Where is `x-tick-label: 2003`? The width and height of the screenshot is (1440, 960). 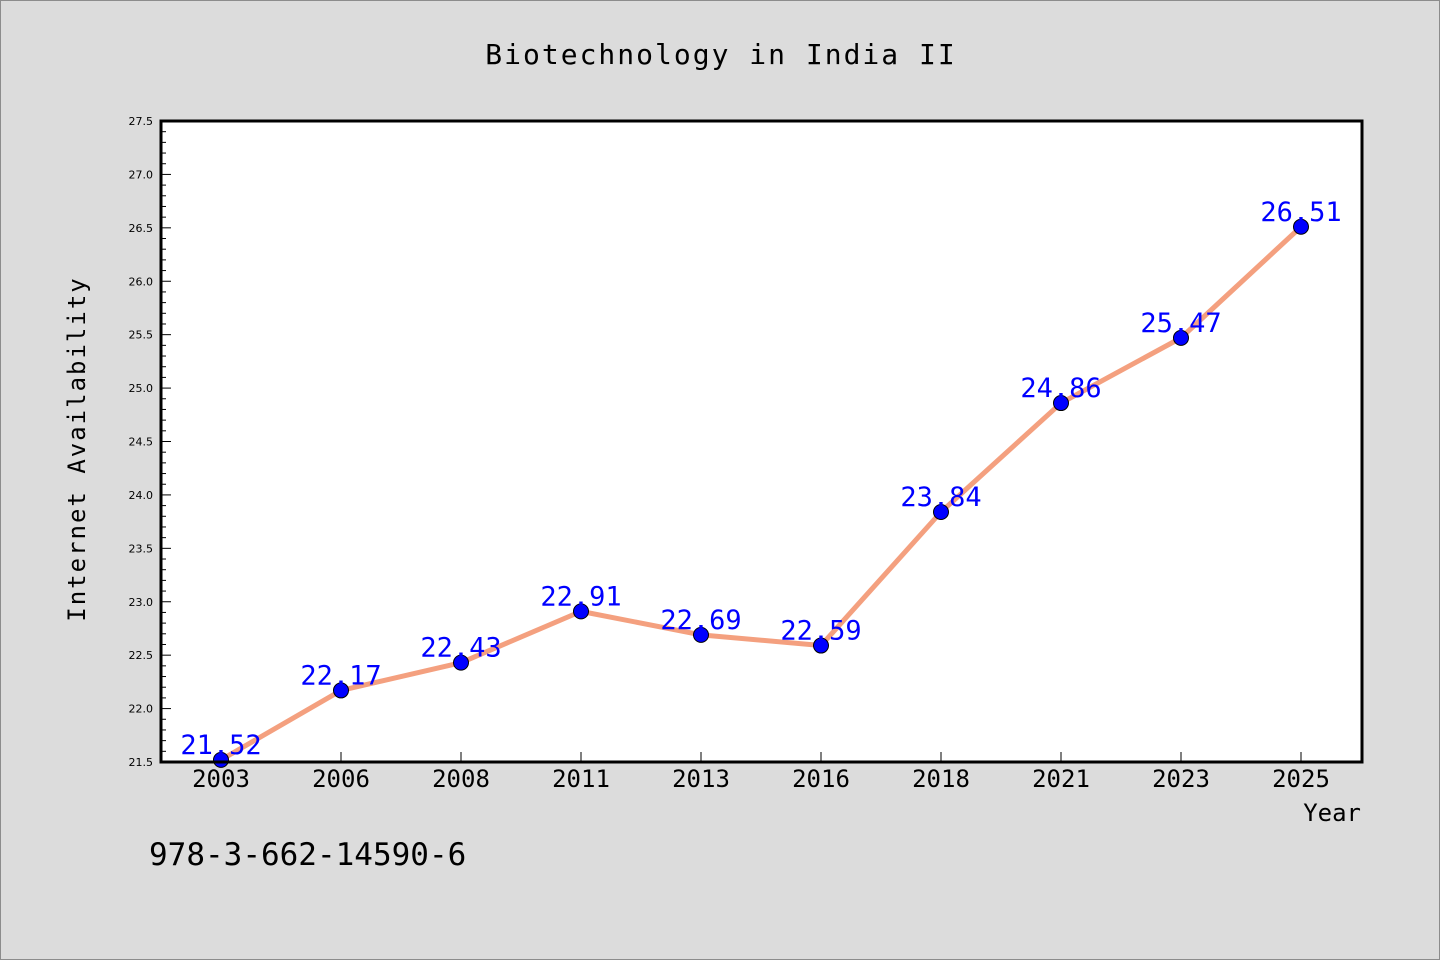 x-tick-label: 2003 is located at coordinates (221, 779).